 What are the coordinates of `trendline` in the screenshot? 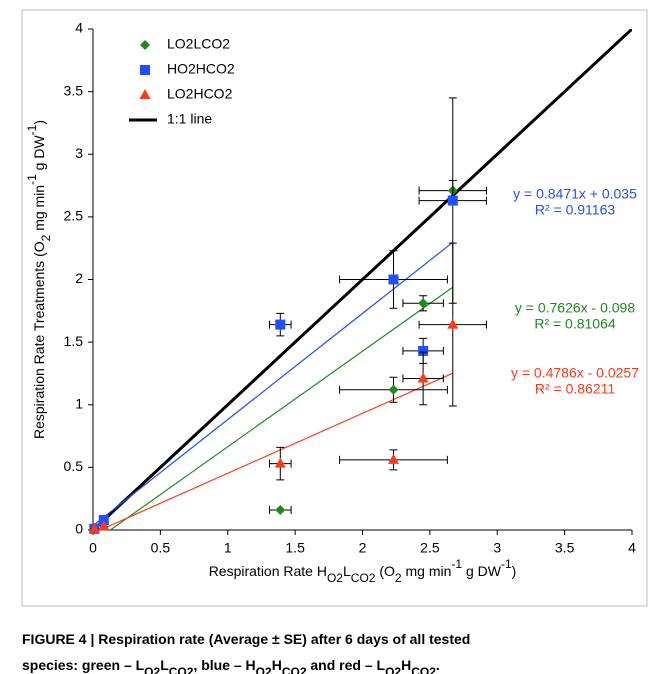 It's located at (276, 451).